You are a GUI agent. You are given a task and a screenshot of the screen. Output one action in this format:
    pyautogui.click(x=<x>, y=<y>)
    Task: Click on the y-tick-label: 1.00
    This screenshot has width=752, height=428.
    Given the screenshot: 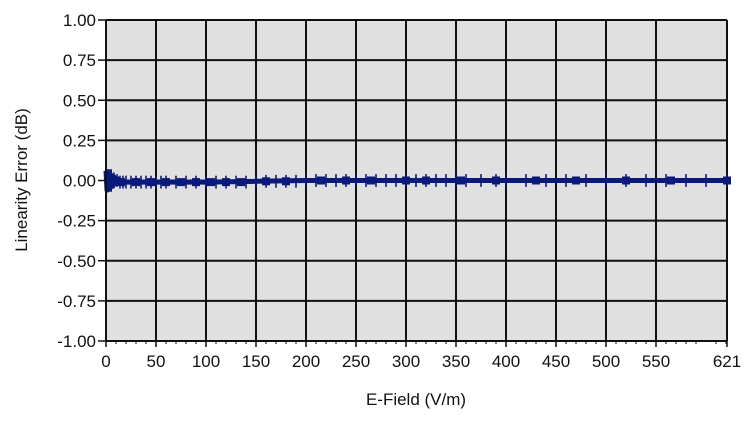 What is the action you would take?
    pyautogui.click(x=79, y=20)
    